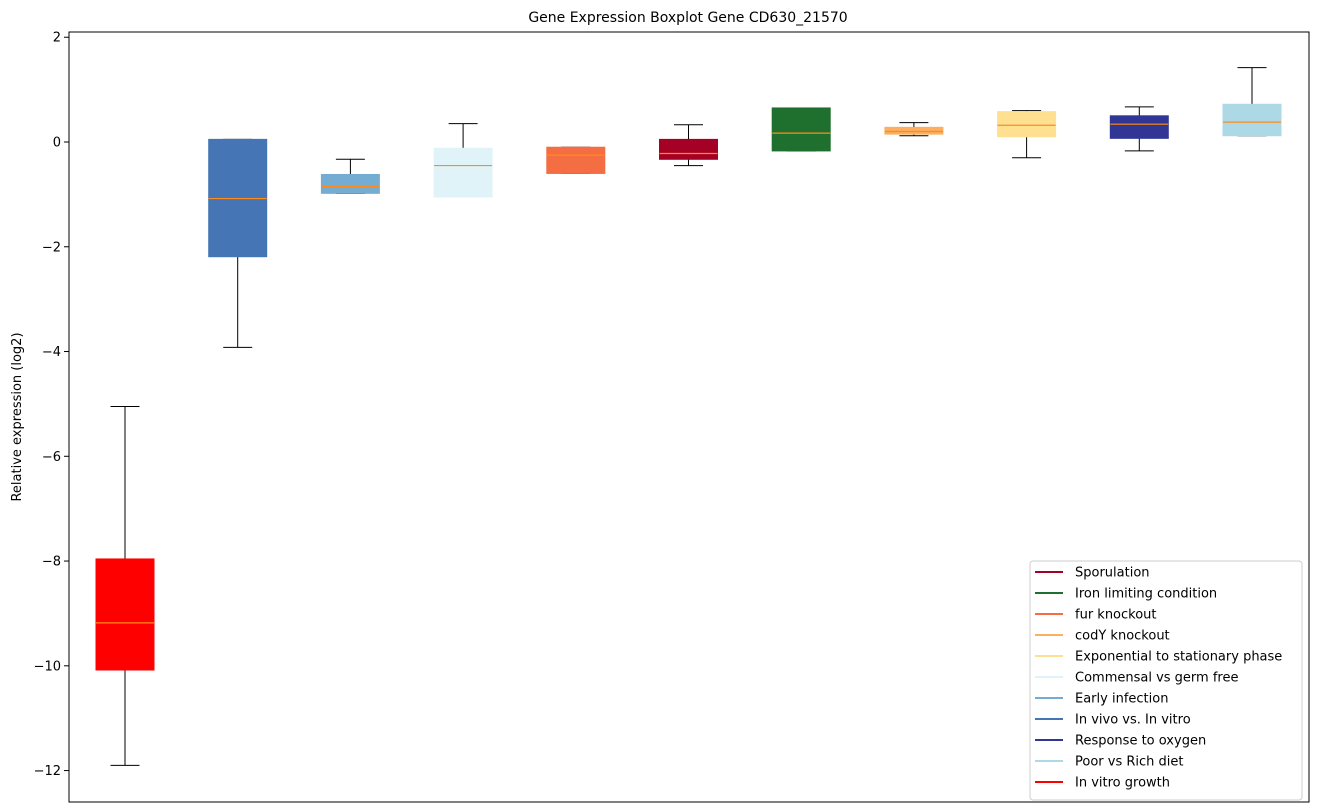 Image resolution: width=1318 pixels, height=812 pixels. What do you see at coordinates (1121, 699) in the screenshot?
I see `legend-label: Early infection` at bounding box center [1121, 699].